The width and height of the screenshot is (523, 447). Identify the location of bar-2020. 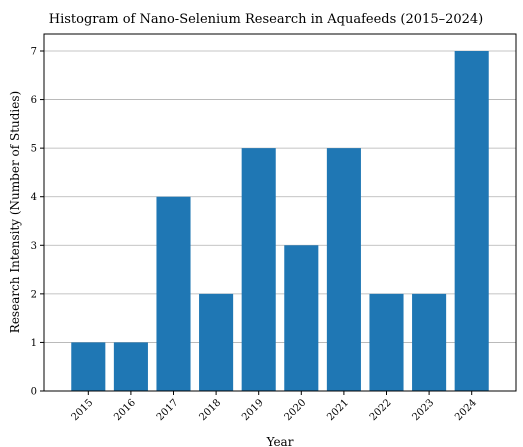
(301, 318).